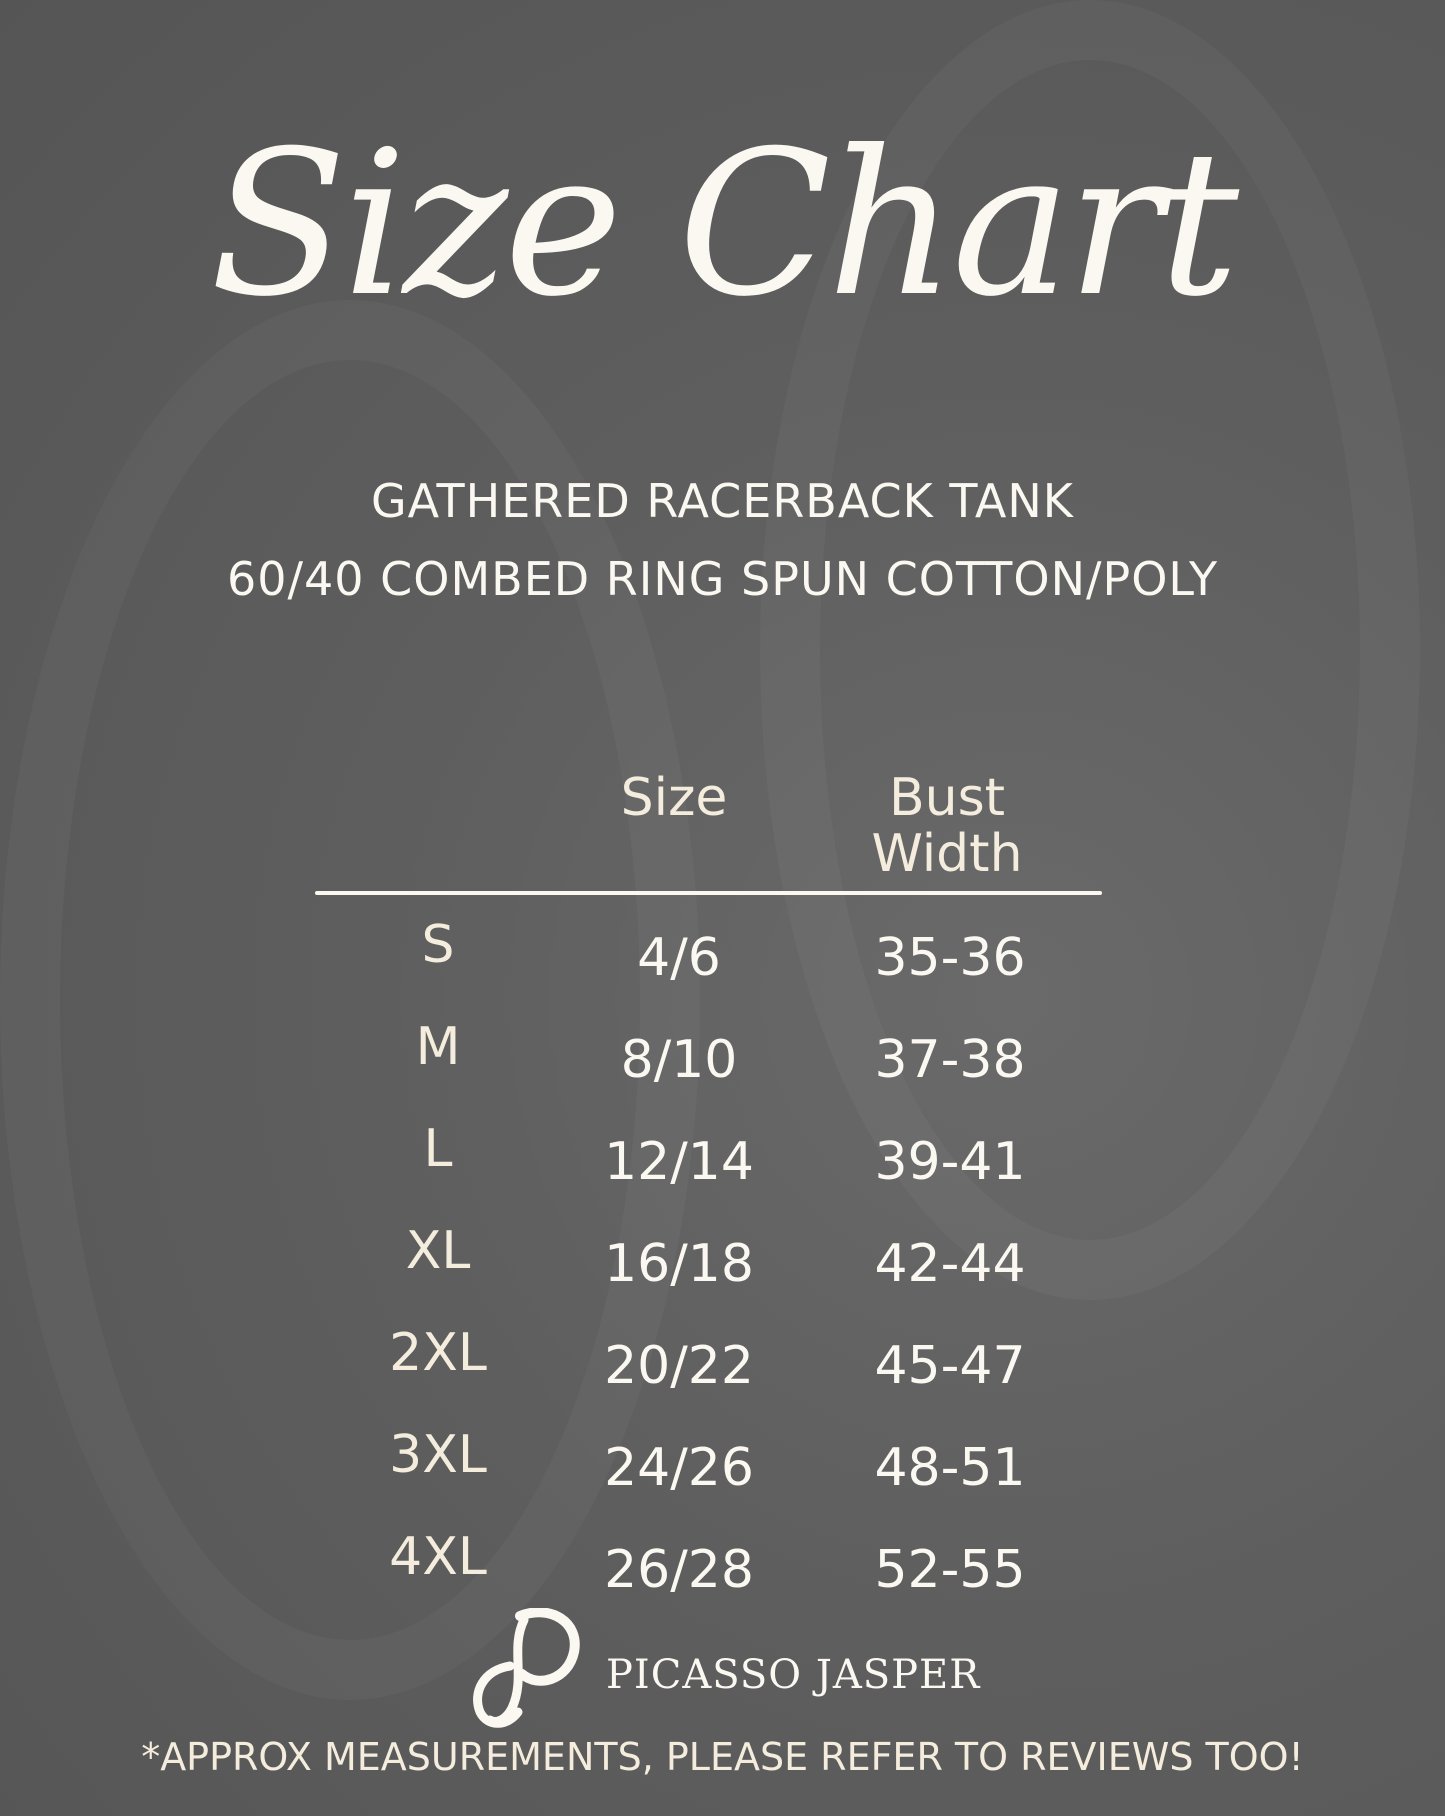  Describe the element at coordinates (950, 1366) in the screenshot. I see `row-bust-width: 45-47` at that location.